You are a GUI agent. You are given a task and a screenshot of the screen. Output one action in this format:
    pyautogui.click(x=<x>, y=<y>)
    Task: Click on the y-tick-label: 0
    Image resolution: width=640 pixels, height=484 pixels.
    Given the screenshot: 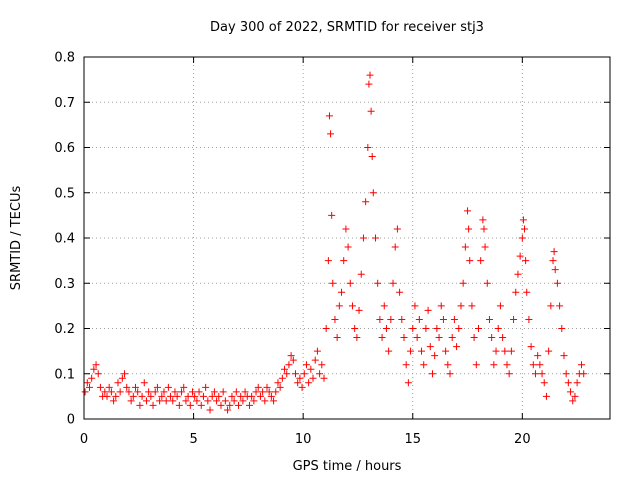 What is the action you would take?
    pyautogui.click(x=71, y=420)
    